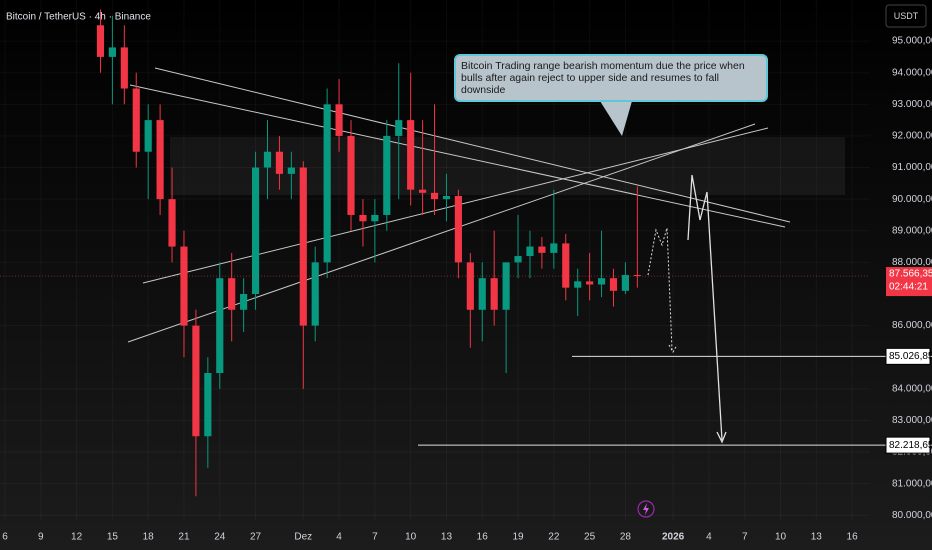 The width and height of the screenshot is (932, 550). I want to click on y-tick-label: 95.000,00, so click(912, 41).